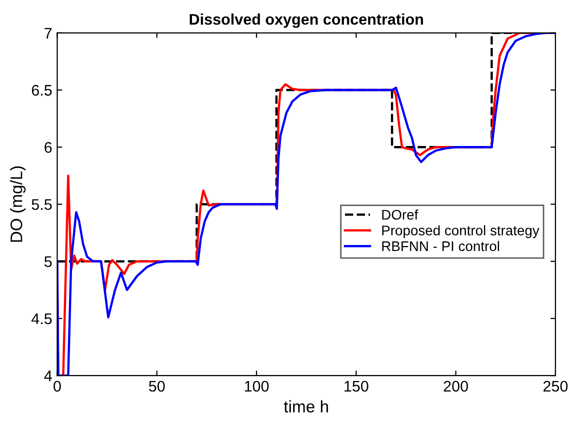 The height and width of the screenshot is (422, 578). Describe the element at coordinates (356, 386) in the screenshot. I see `x-tick-label: 150` at that location.